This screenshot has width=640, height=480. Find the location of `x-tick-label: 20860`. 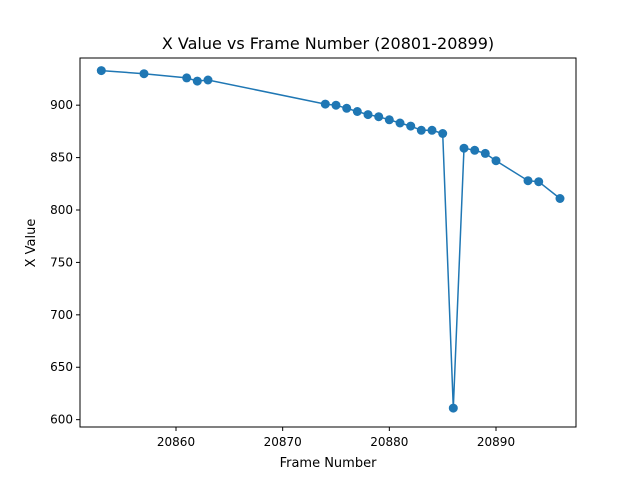

x-tick-label: 20860 is located at coordinates (176, 442).